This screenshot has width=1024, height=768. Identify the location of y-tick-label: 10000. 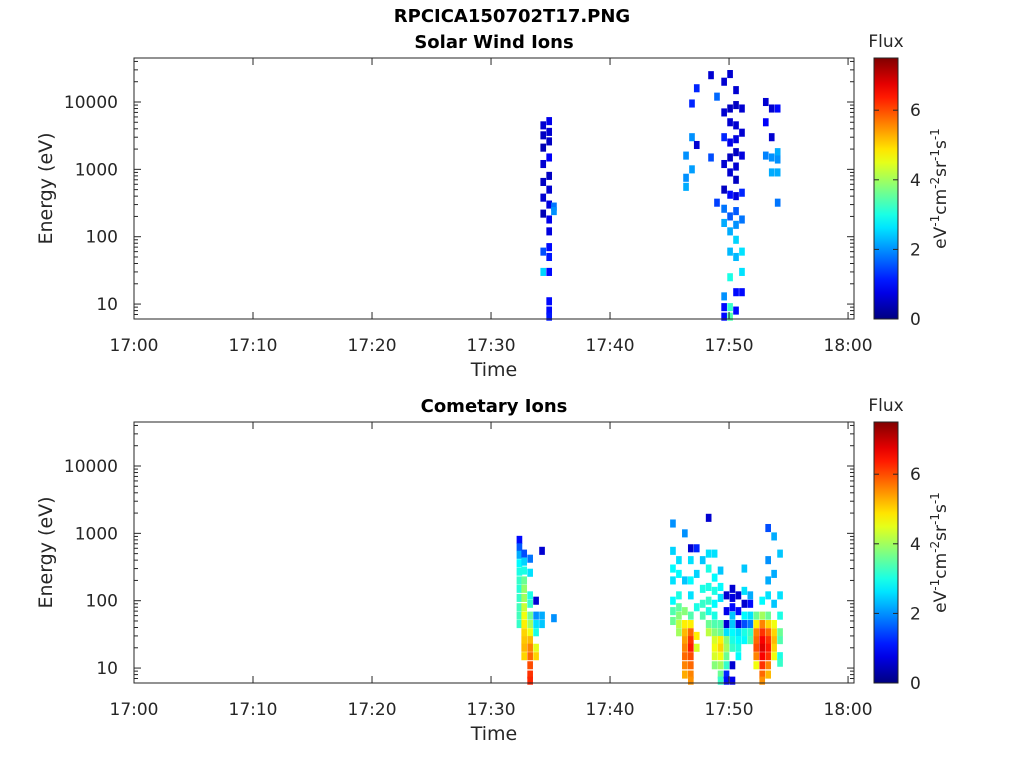
(91, 467).